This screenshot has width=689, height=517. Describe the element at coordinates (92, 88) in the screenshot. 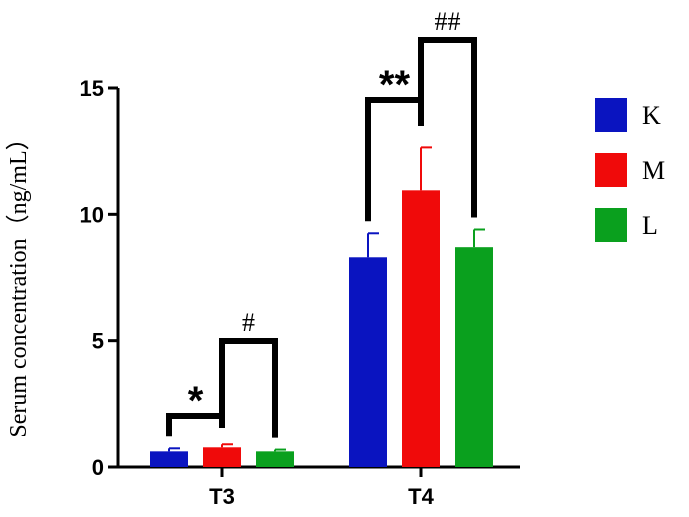

I see `y-tick-label: 15` at that location.